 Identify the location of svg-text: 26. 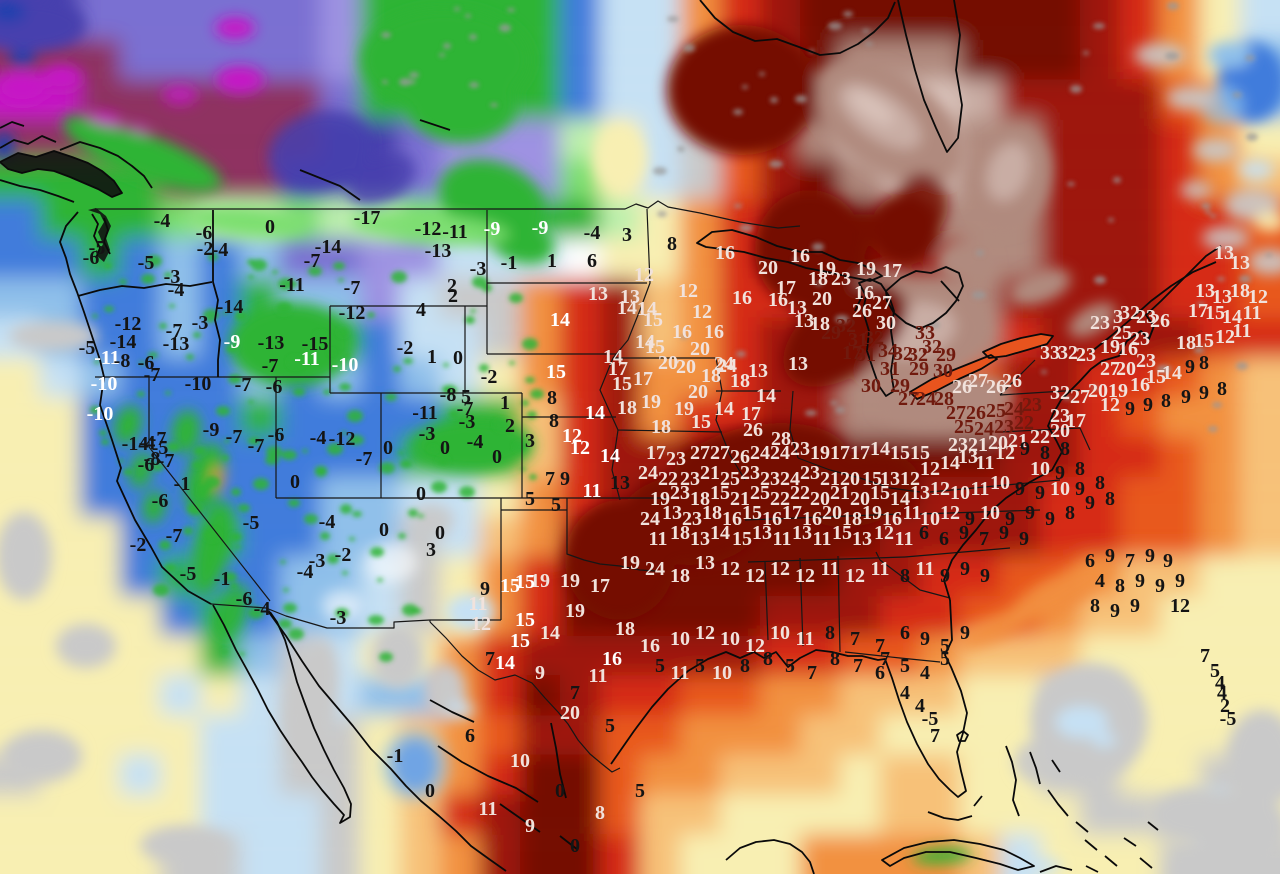
(976, 413).